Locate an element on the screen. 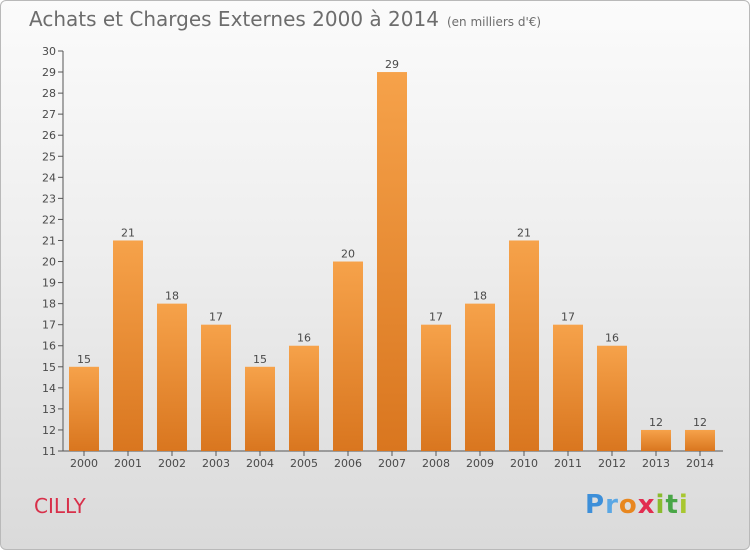 The height and width of the screenshot is (550, 750). chart-title-text: Achats et Charges Externes 2000 à 2014 is located at coordinates (234, 19).